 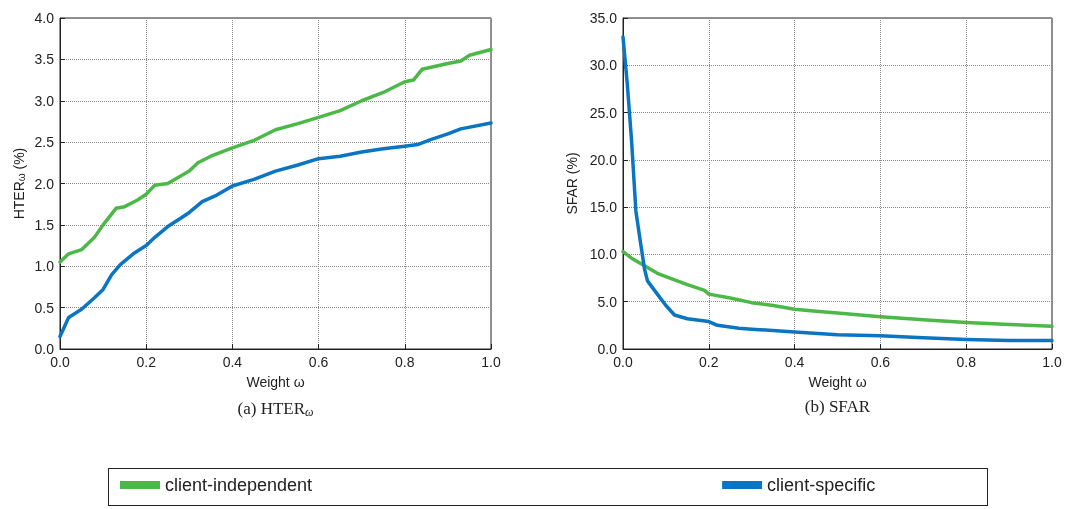 What do you see at coordinates (44, 183) in the screenshot?
I see `y-tick-label: 2.0` at bounding box center [44, 183].